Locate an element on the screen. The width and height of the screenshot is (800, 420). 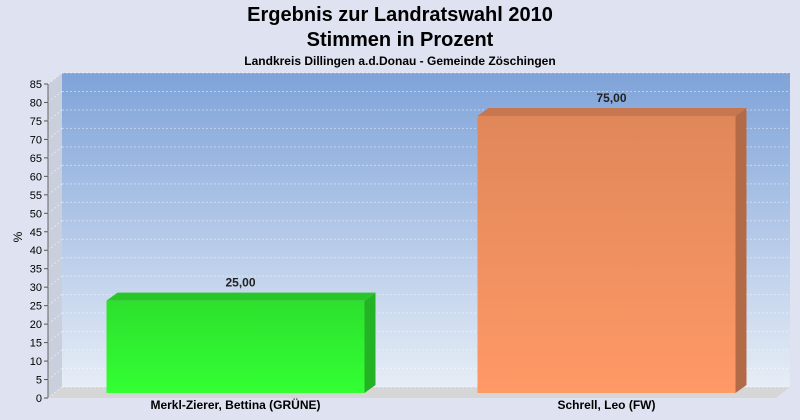
y-tick-label: 0 is located at coordinates (39, 399).